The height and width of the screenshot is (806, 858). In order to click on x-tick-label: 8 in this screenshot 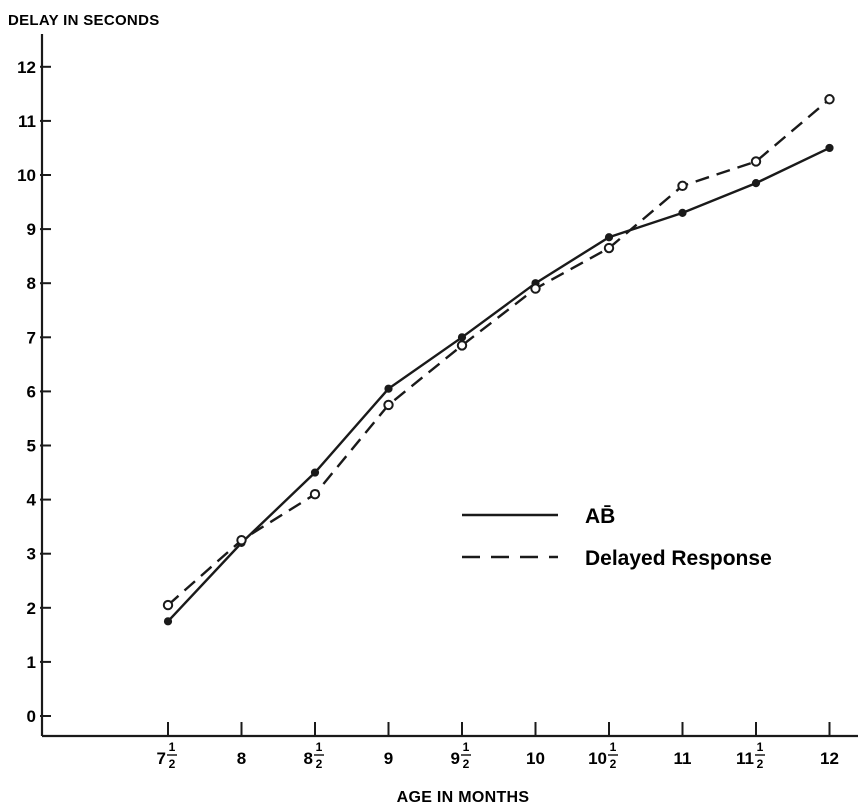, I will do `click(241, 758)`.